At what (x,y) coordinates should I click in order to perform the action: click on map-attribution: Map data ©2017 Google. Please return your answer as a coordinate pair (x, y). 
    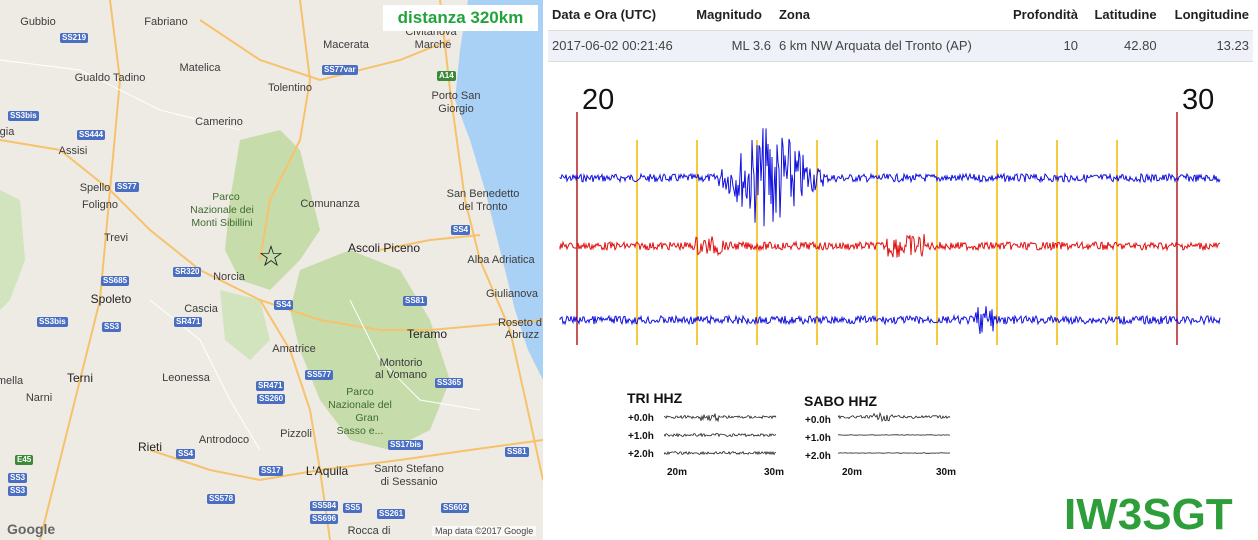
    Looking at the image, I should click on (484, 531).